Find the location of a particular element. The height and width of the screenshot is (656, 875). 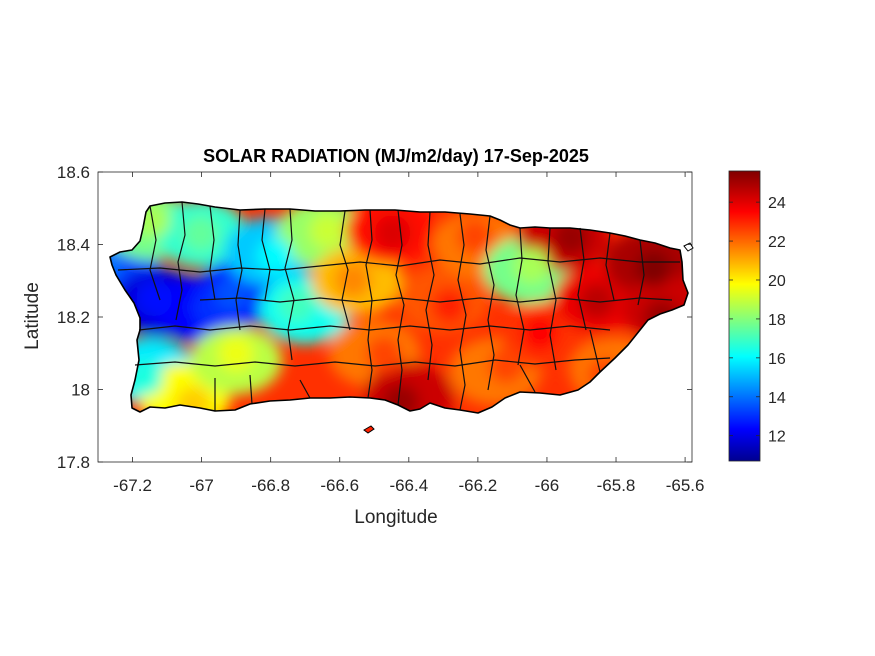

y-tick-label: 18.2 is located at coordinates (73, 317).